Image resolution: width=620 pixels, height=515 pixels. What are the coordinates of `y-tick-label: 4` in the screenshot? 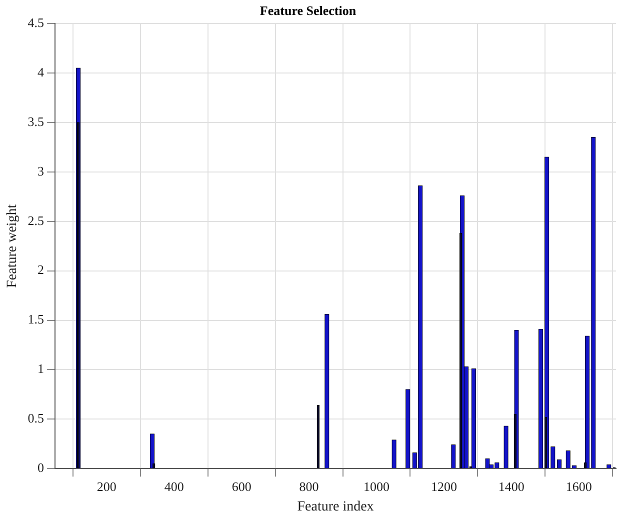 It's located at (41, 72).